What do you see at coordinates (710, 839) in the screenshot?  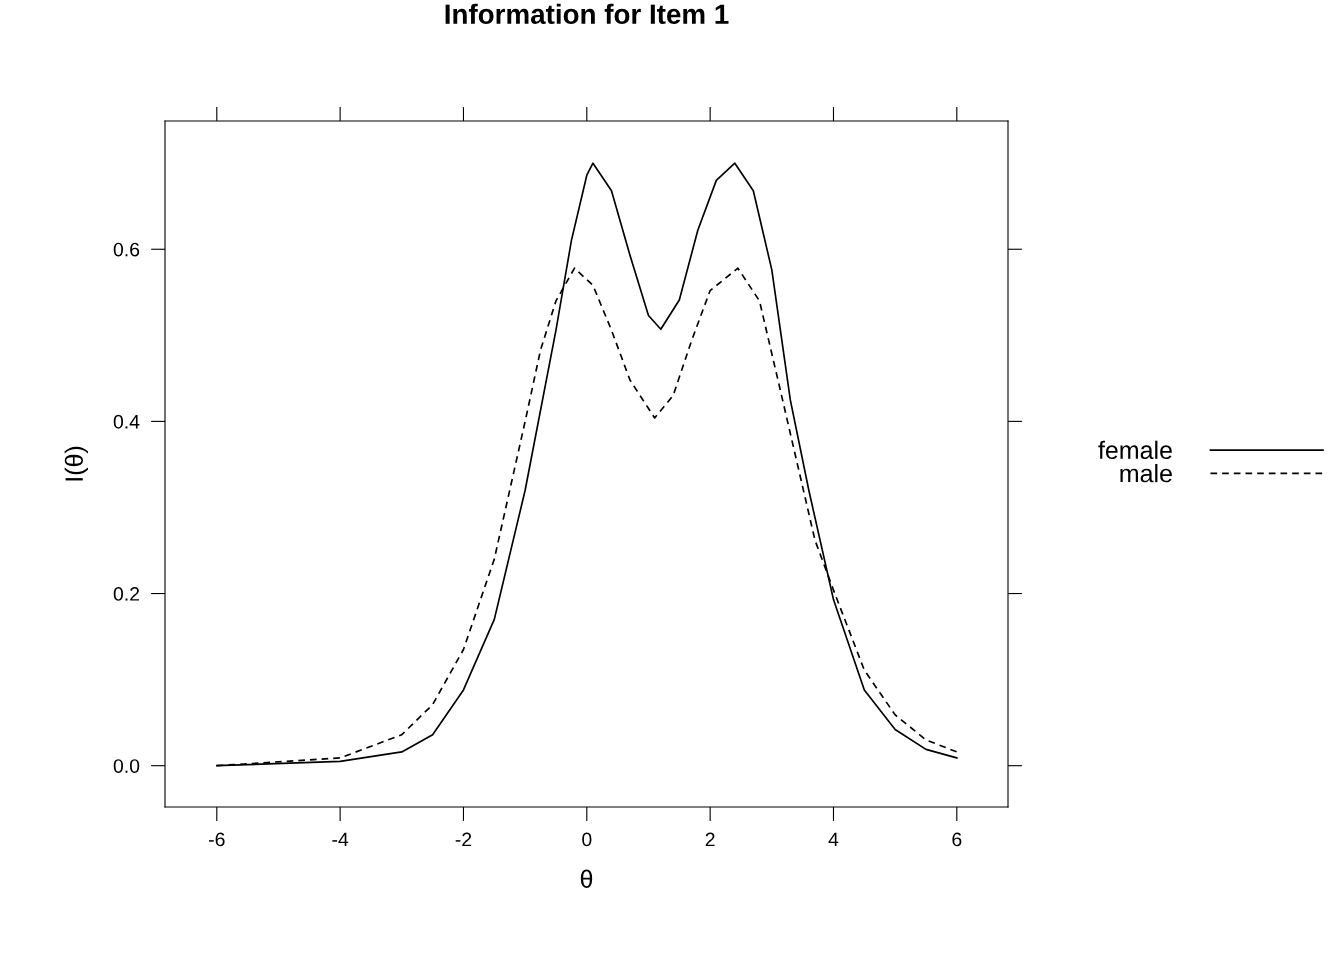 I see `x-tick-label: 2` at bounding box center [710, 839].